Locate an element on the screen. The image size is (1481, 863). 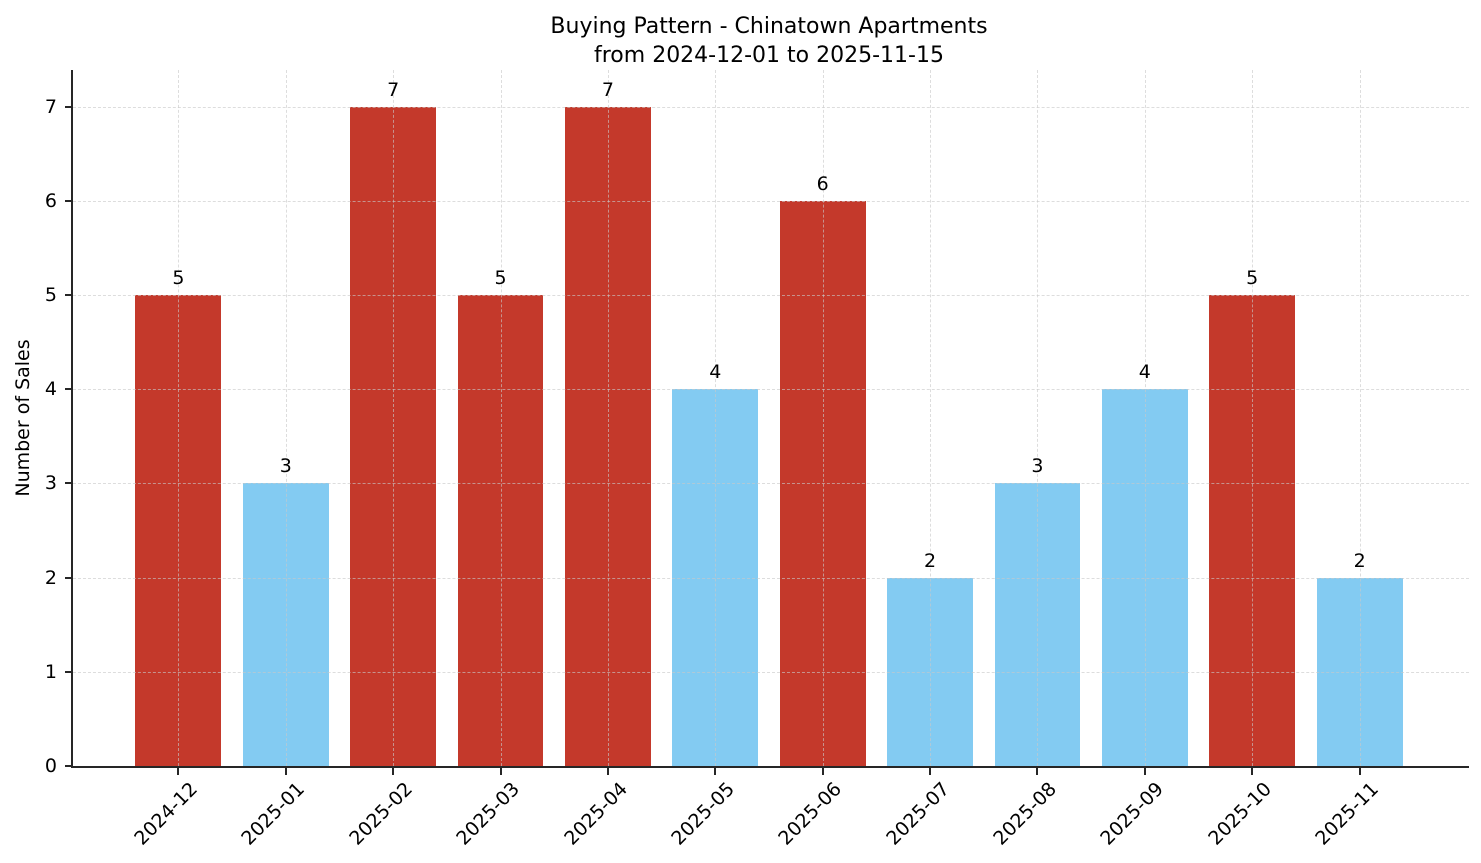
bar-value-label: 6 is located at coordinates (822, 183).